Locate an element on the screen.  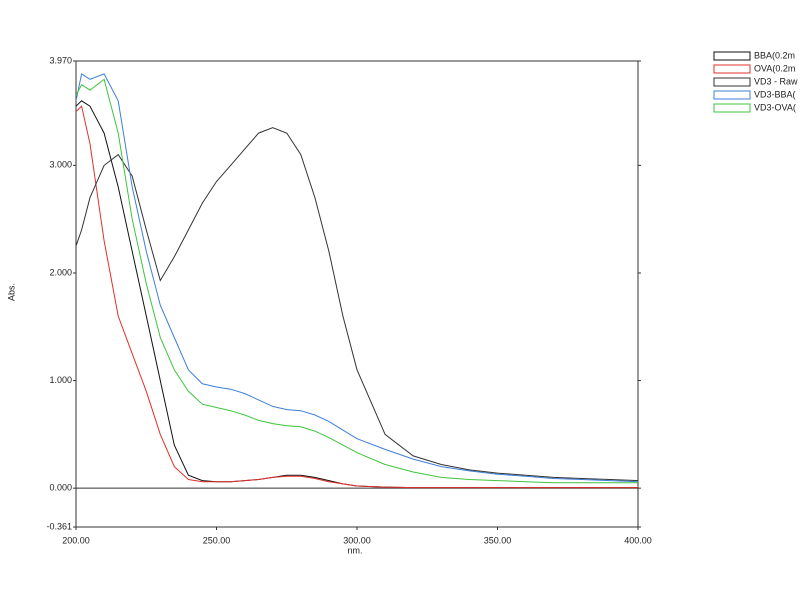
x-tick-label: 250.00 is located at coordinates (217, 540).